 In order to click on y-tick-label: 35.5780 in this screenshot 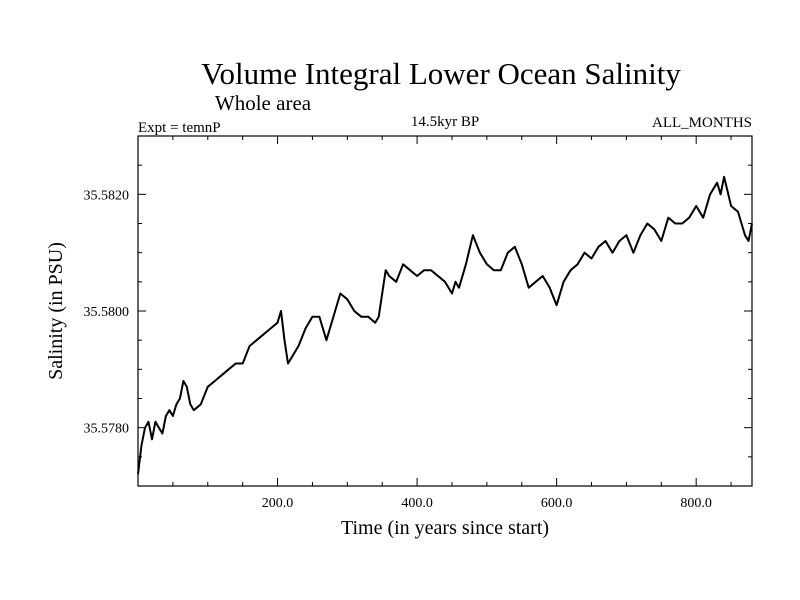, I will do `click(107, 429)`.